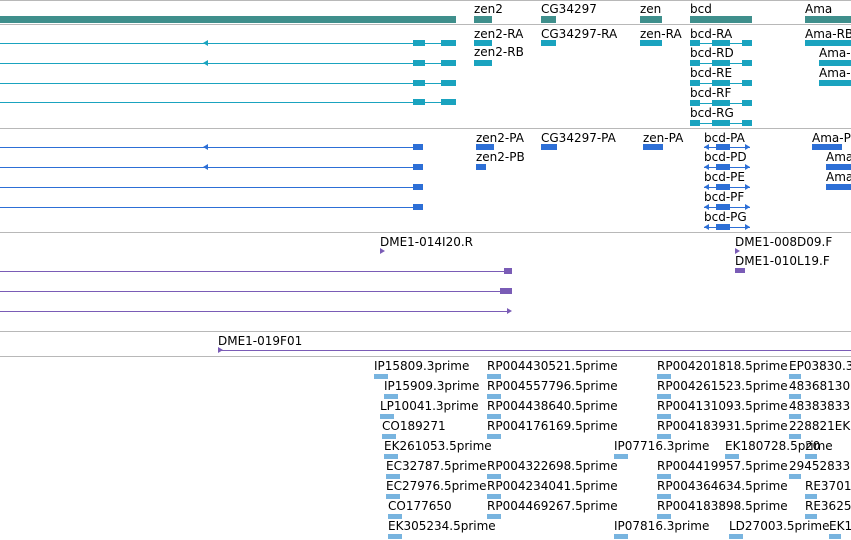  What do you see at coordinates (534, 350) in the screenshot?
I see `clone-line` at bounding box center [534, 350].